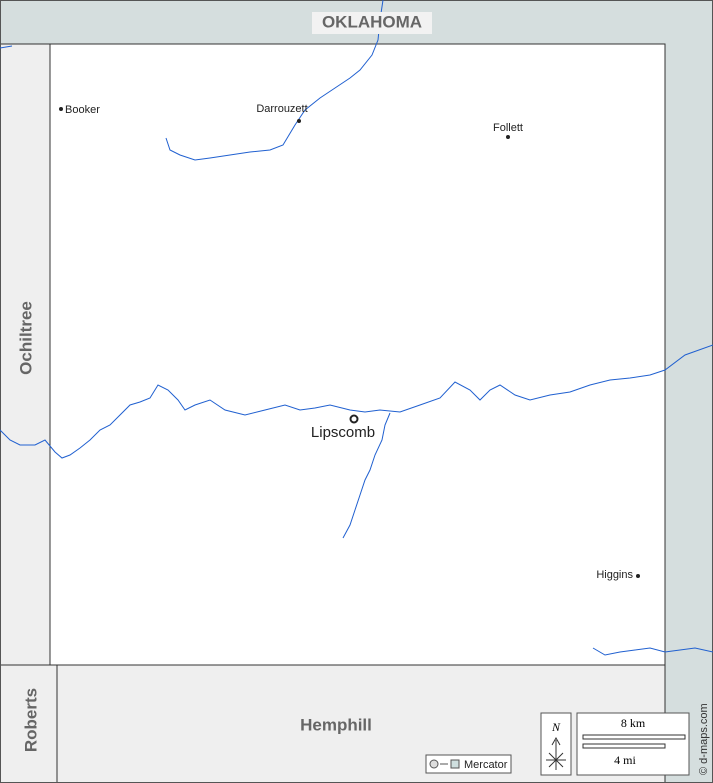  I want to click on compass-label: N, so click(556, 727).